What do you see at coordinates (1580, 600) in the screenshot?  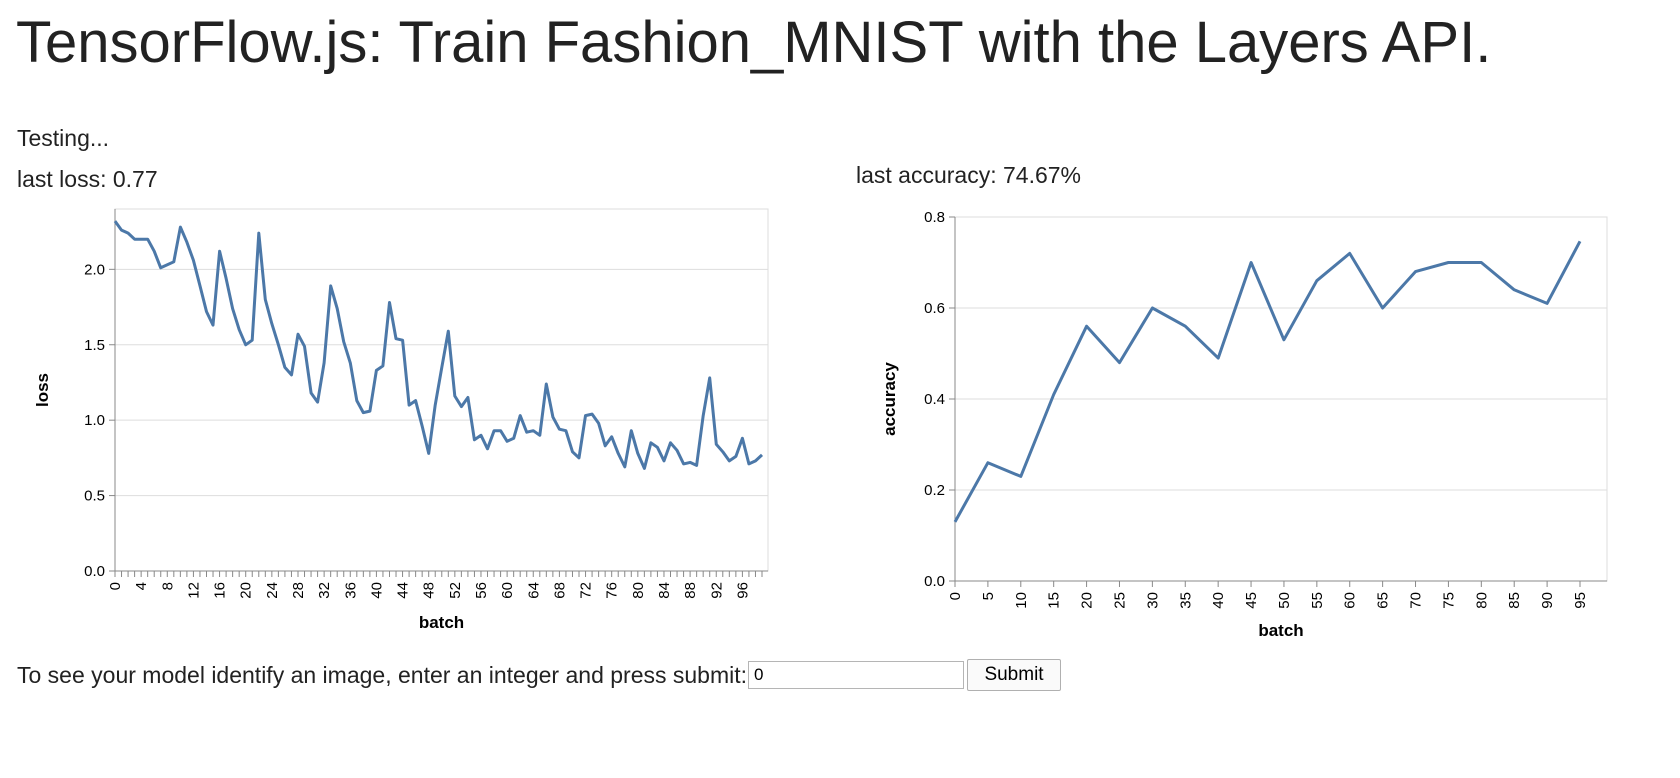 I see `x-tick-label: 95` at bounding box center [1580, 600].